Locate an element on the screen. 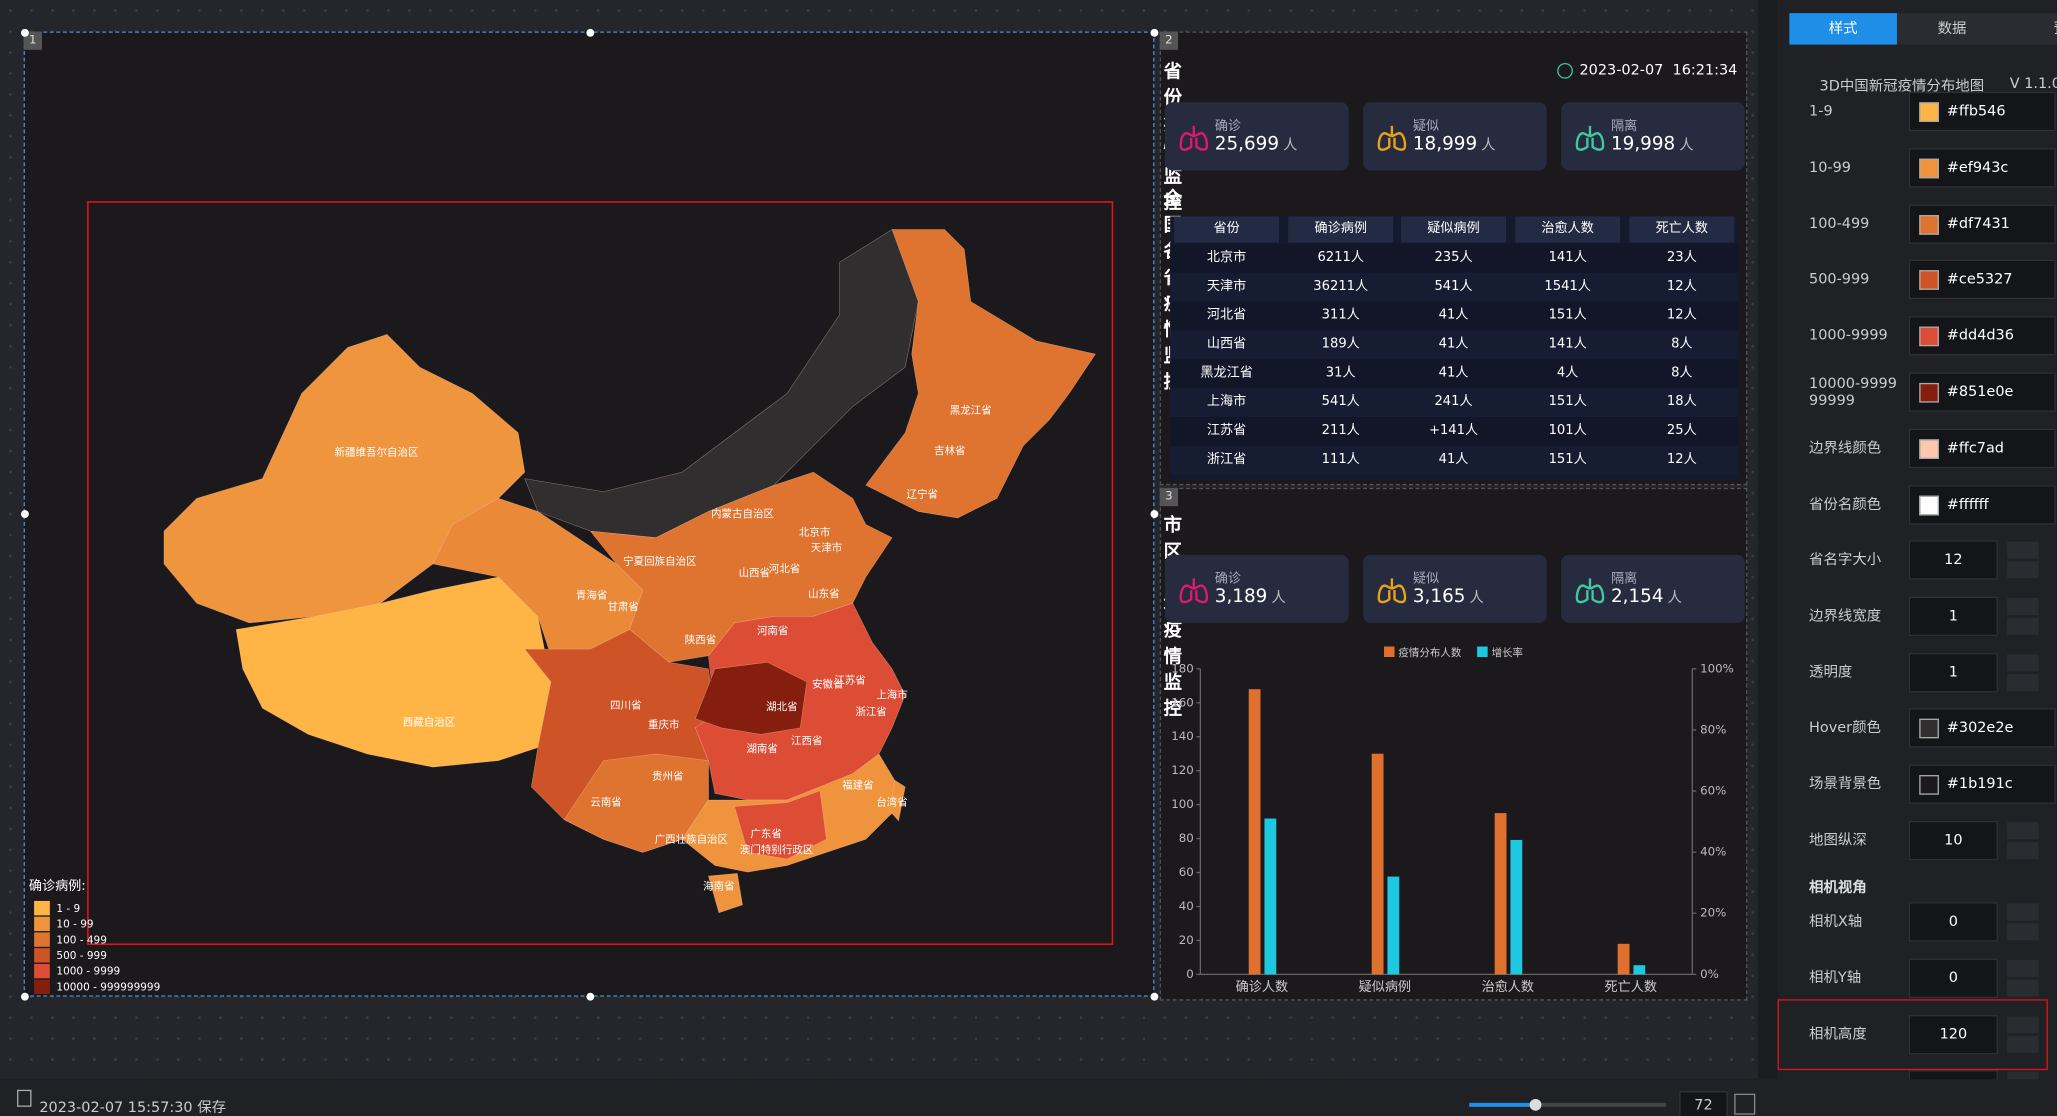  color-input: #851e0e is located at coordinates (1982, 392).